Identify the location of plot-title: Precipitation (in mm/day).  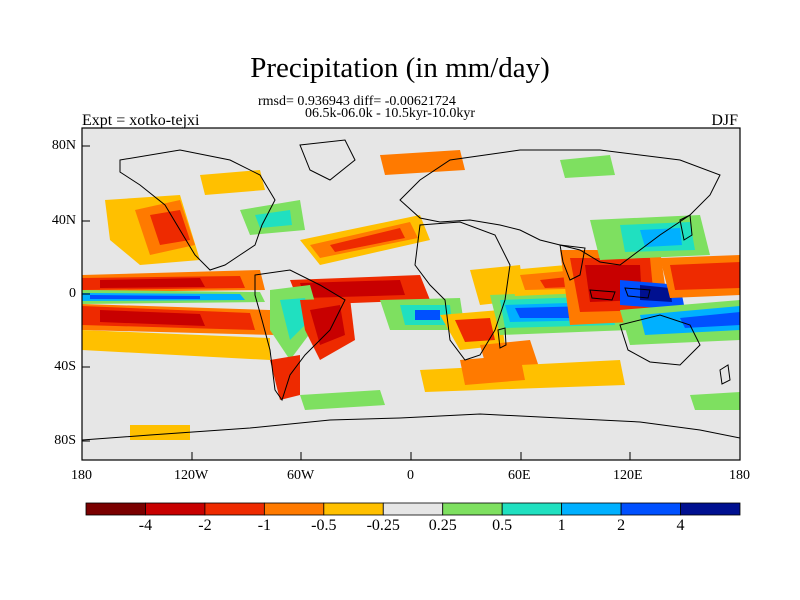
(400, 68).